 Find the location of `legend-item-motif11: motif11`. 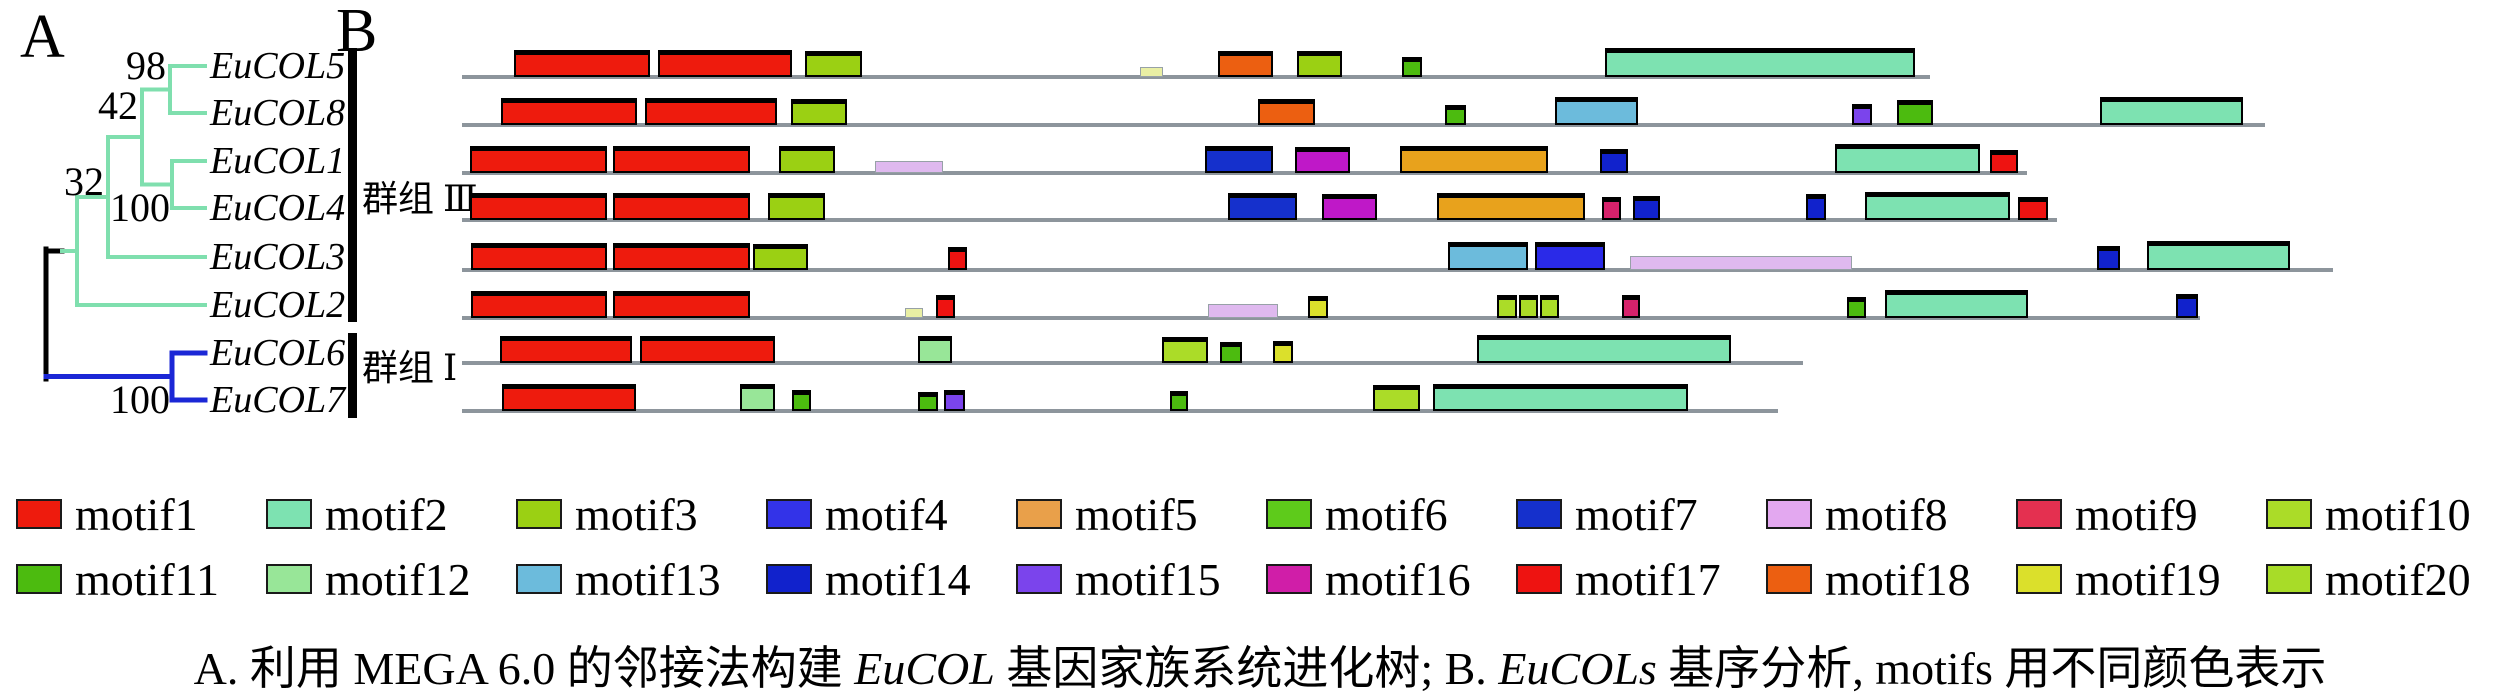

legend-item-motif11: motif11 is located at coordinates (117, 579).